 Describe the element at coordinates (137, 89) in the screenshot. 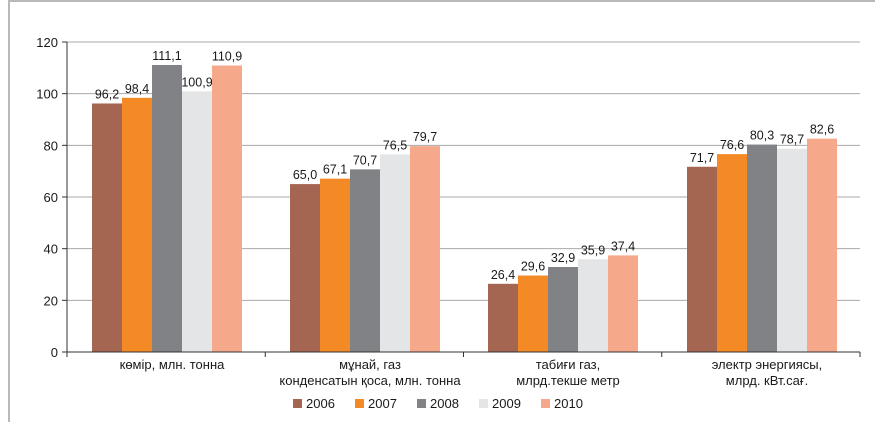

I see `data-label: 98,4` at that location.